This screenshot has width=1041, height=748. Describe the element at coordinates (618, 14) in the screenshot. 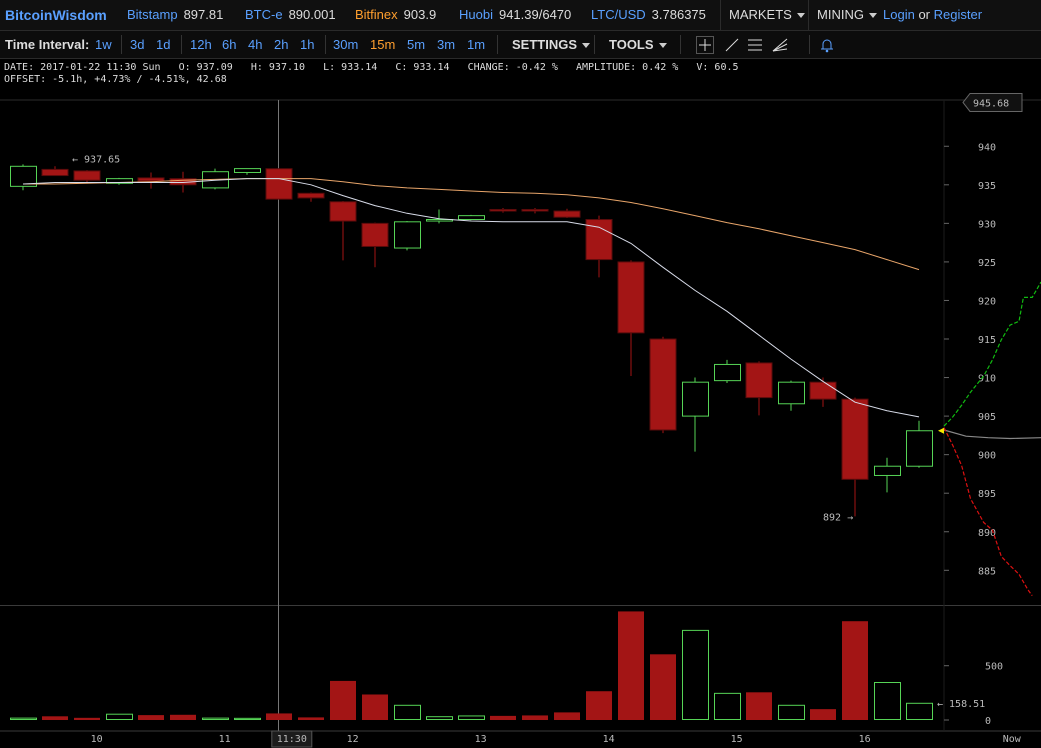

I see `market-name: LTC/USD` at that location.